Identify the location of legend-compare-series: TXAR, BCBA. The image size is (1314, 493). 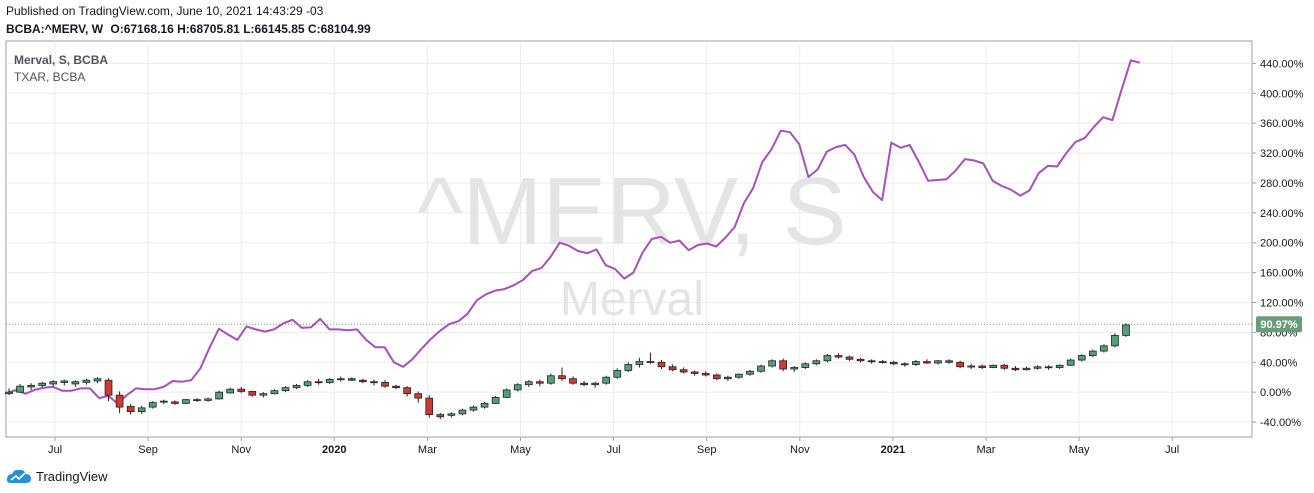
(49, 77).